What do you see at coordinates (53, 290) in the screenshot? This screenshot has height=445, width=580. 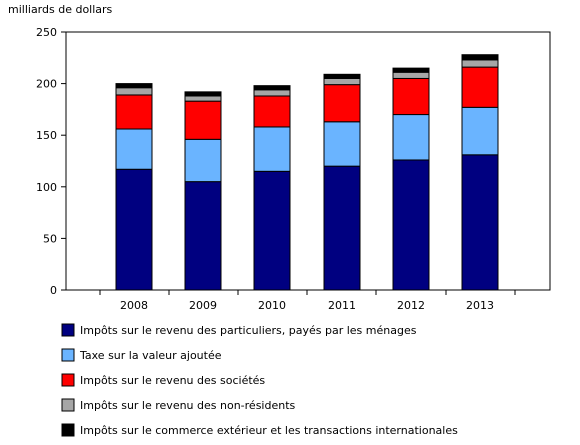 I see `y-tick-label: 0` at bounding box center [53, 290].